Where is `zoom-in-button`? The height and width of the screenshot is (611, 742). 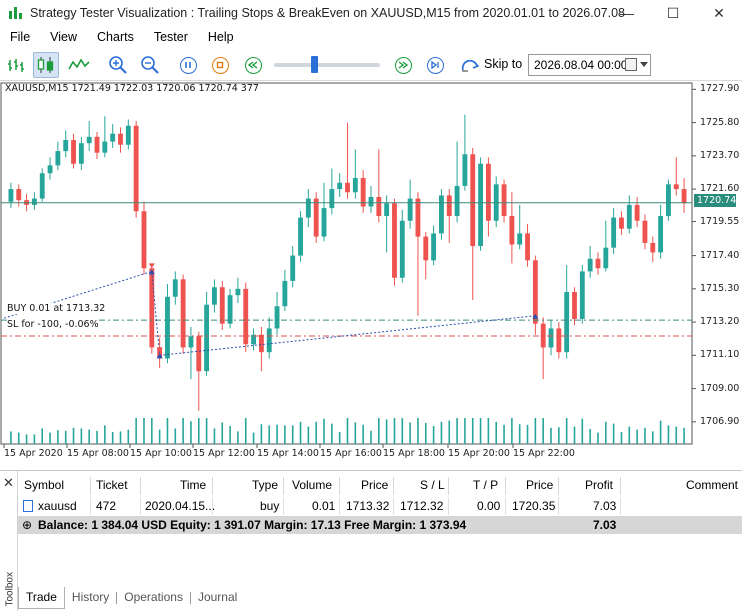
zoom-in-button is located at coordinates (118, 65).